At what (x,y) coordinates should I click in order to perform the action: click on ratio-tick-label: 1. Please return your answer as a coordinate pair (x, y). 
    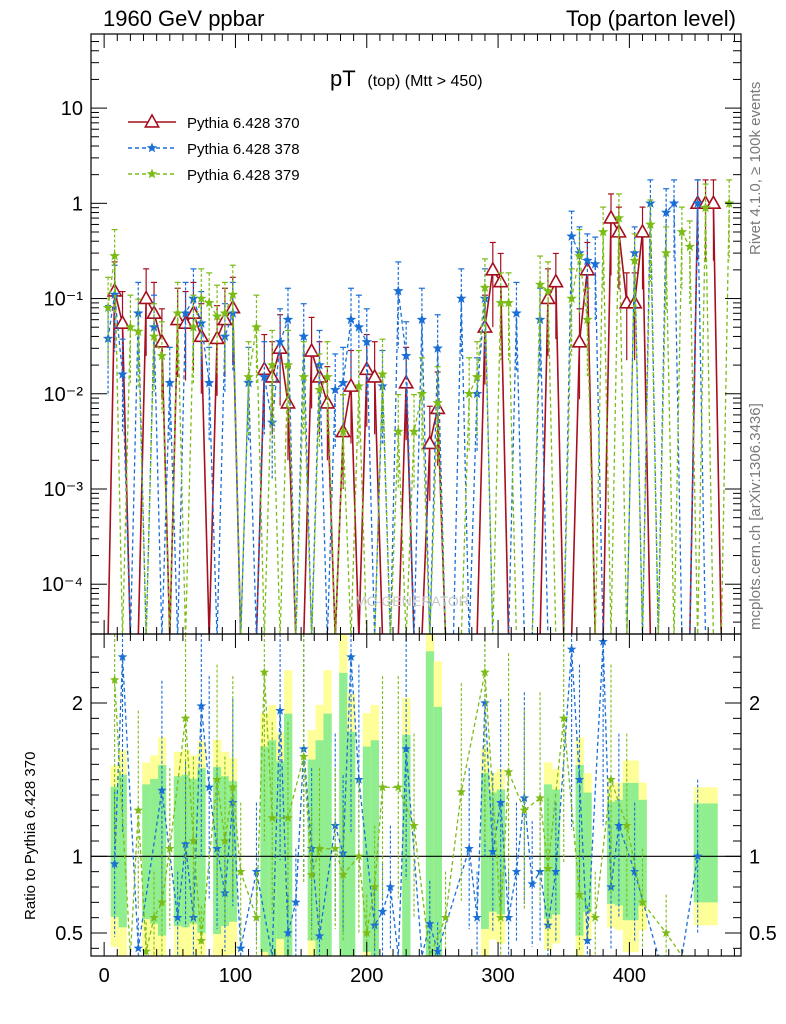
    Looking at the image, I should click on (77, 857).